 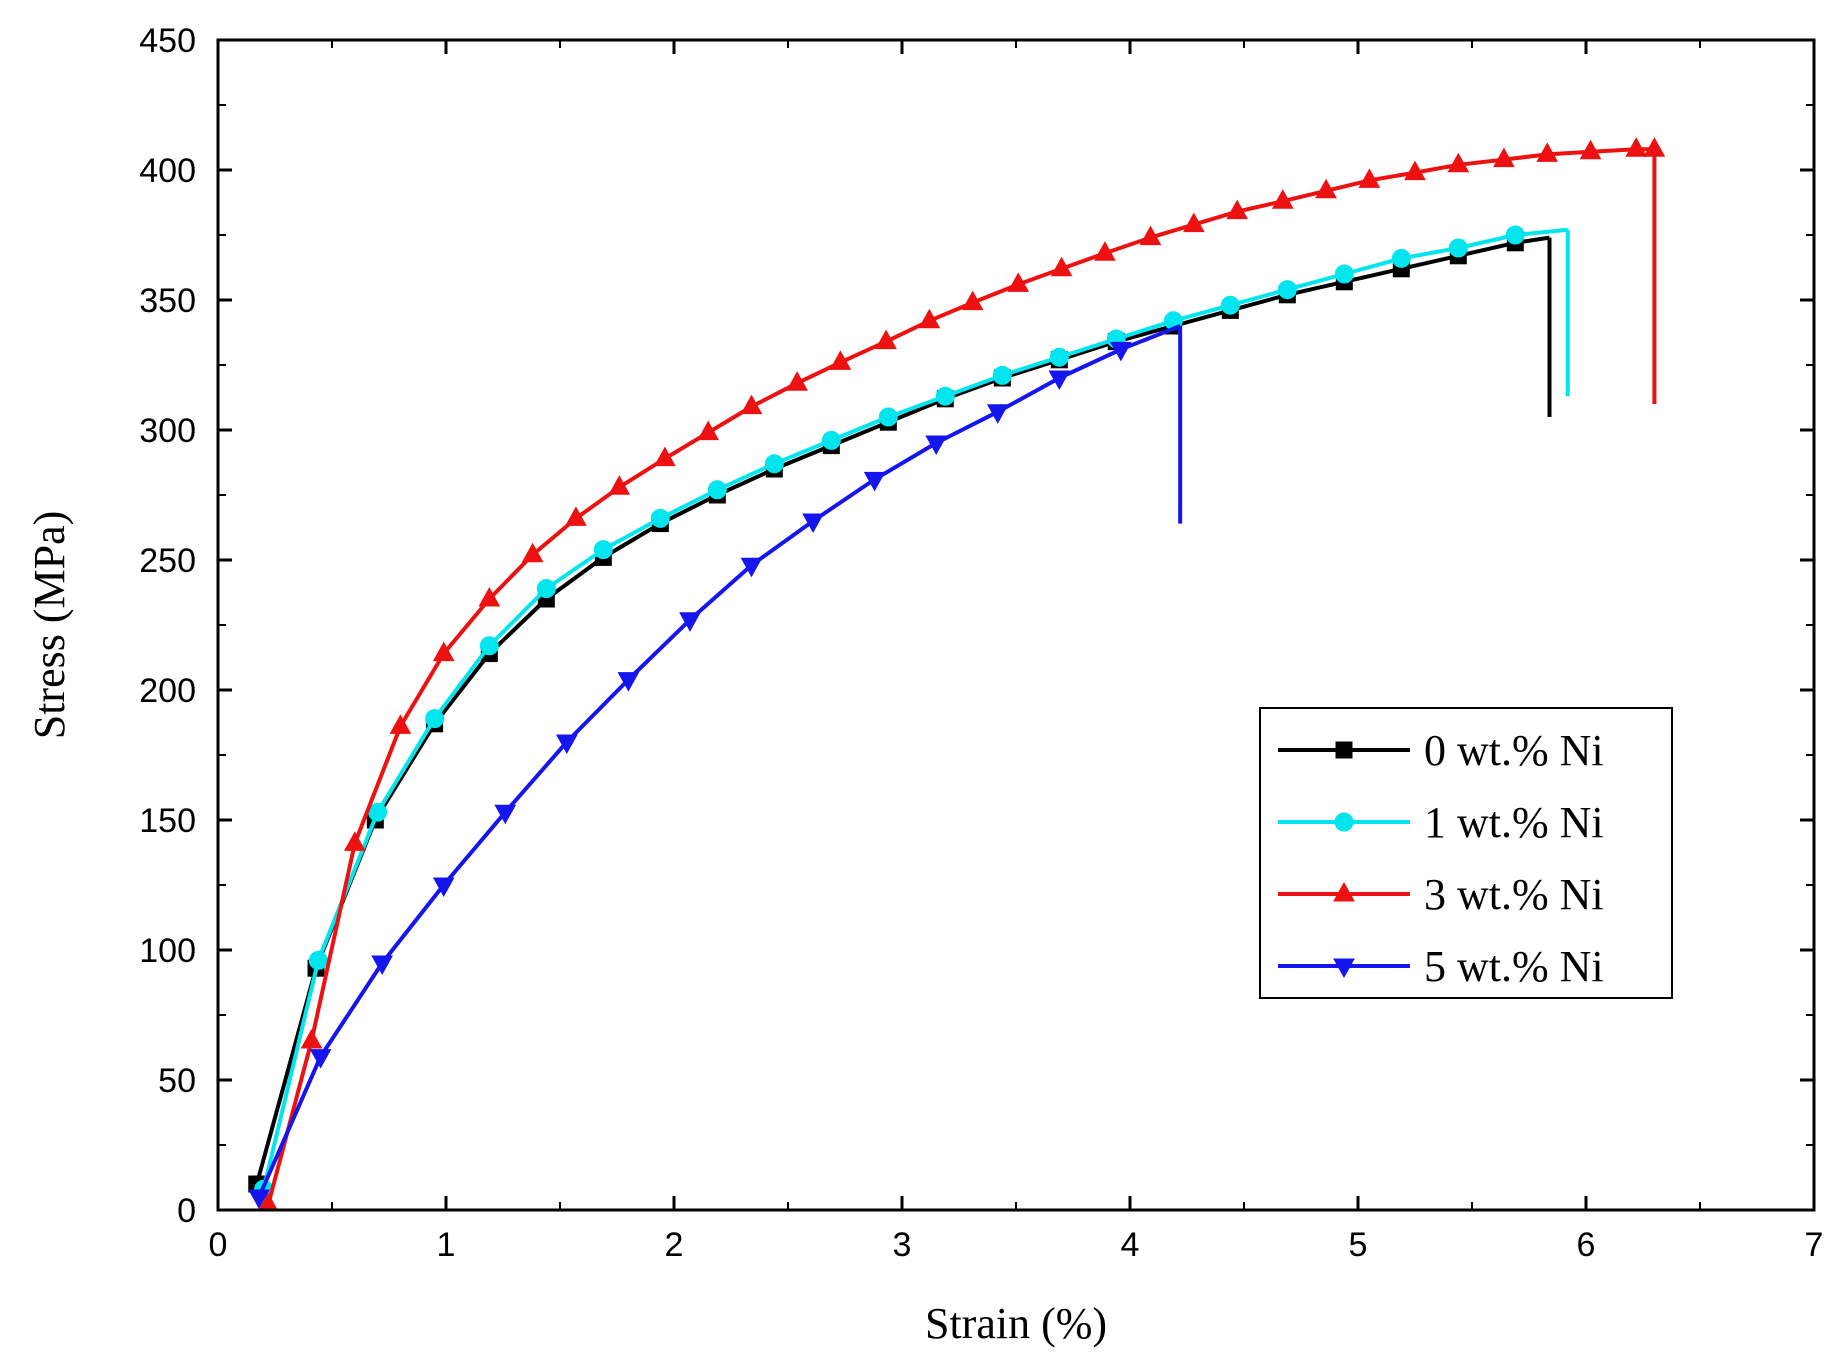 I want to click on y-tick-label: 350, so click(x=167, y=301).